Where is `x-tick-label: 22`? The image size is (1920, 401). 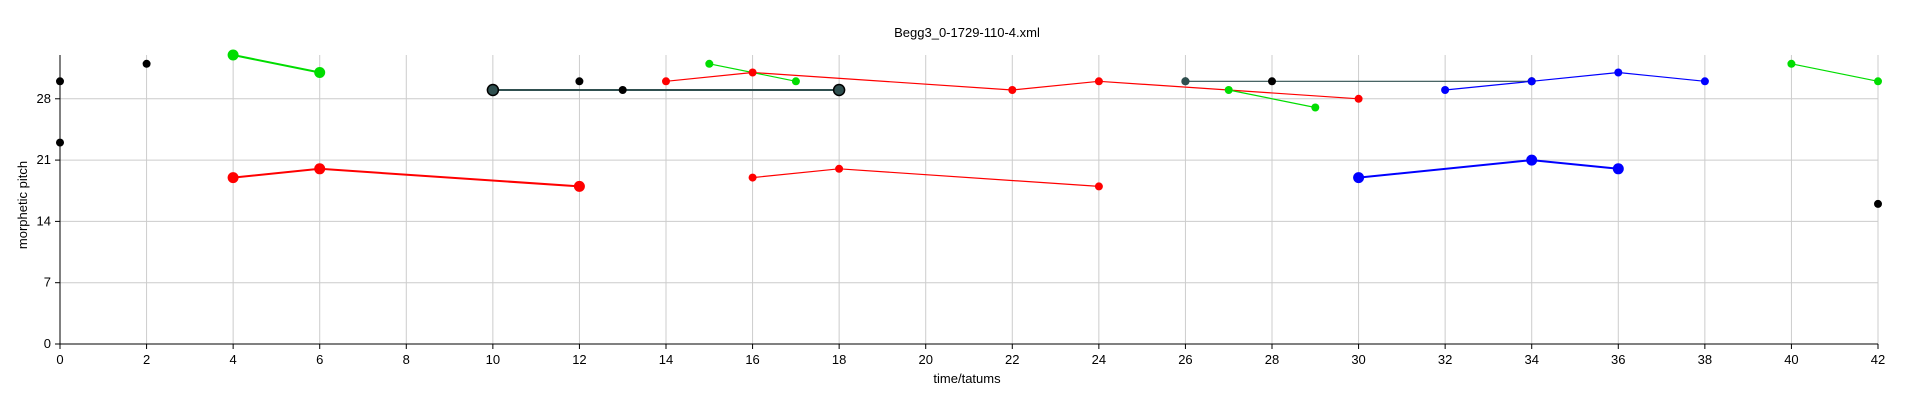 x-tick-label: 22 is located at coordinates (1012, 359).